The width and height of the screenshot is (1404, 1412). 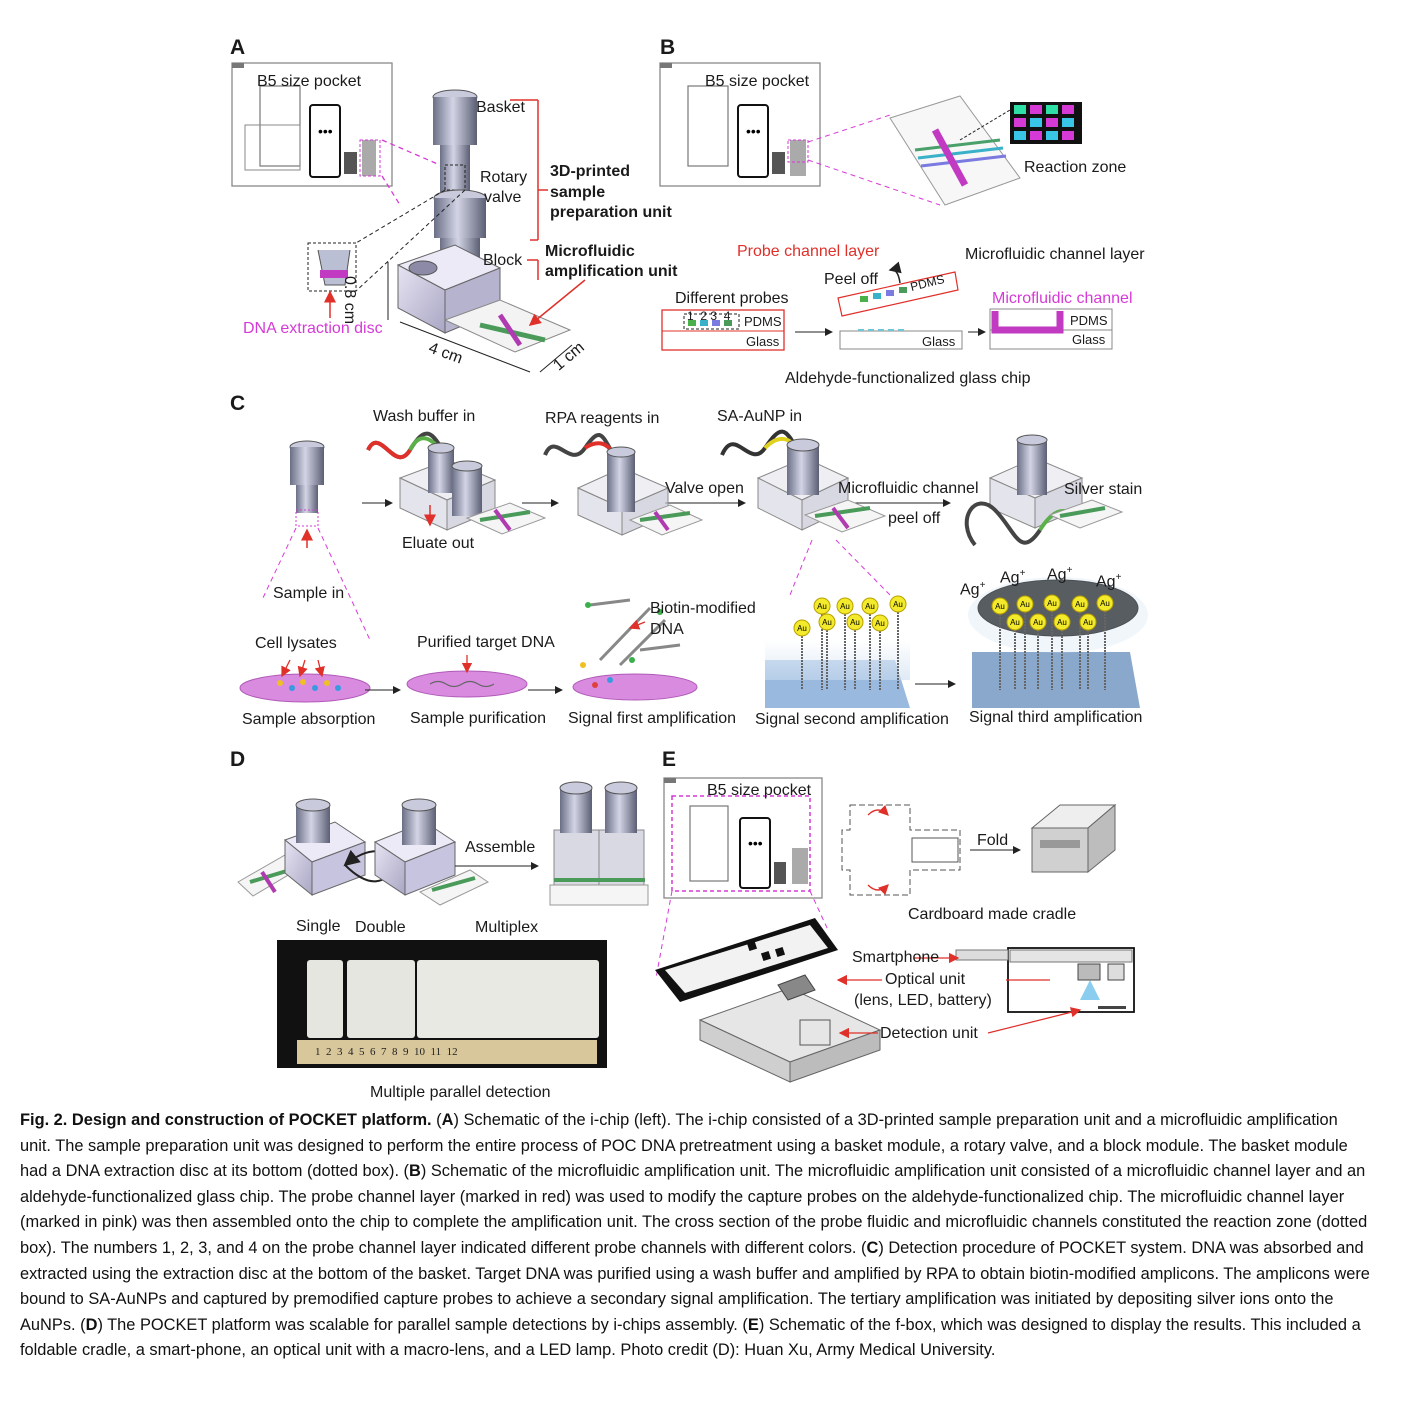 What do you see at coordinates (504, 177) in the screenshot?
I see `a-rotary-label: Rotary` at bounding box center [504, 177].